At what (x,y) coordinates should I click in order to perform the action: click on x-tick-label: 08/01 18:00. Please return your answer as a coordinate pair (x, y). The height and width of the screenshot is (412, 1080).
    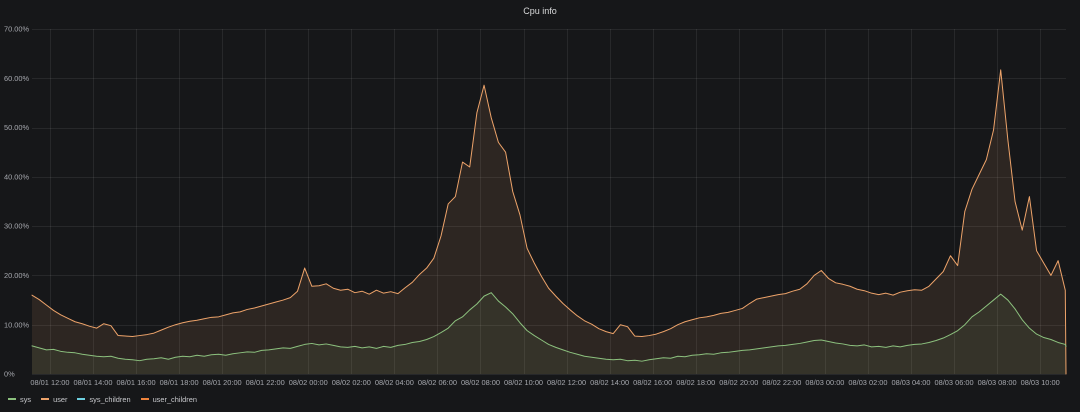
    Looking at the image, I should click on (179, 382).